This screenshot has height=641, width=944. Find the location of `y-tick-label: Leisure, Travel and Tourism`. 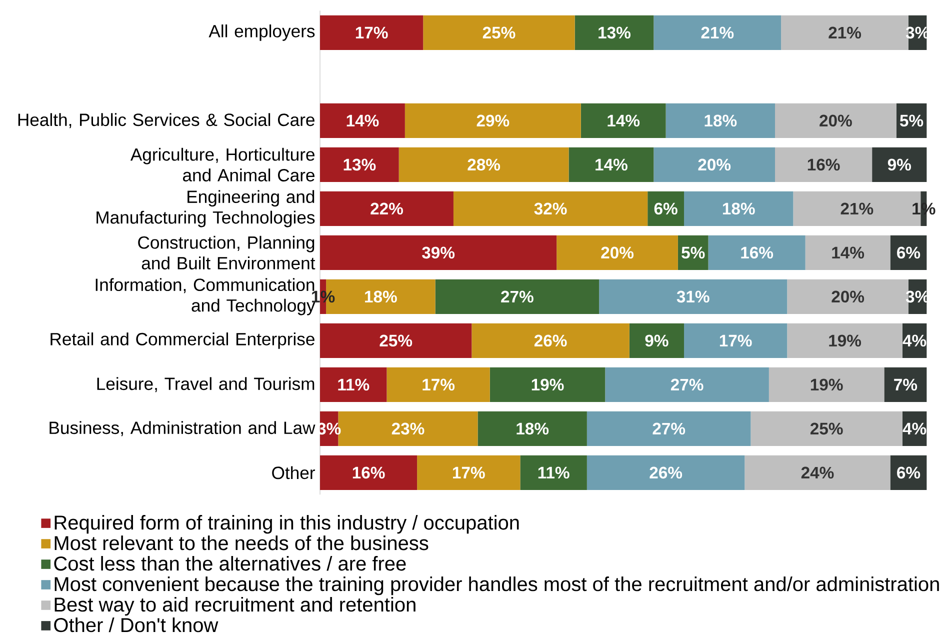

y-tick-label: Leisure, Travel and Tourism is located at coordinates (205, 384).